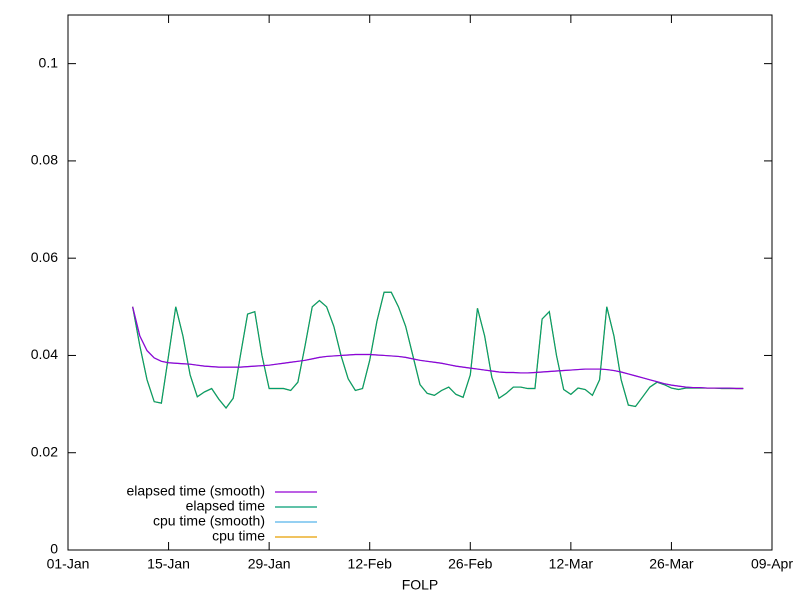 Image resolution: width=800 pixels, height=600 pixels. Describe the element at coordinates (420, 585) in the screenshot. I see `x-axis-label: FOLP` at that location.